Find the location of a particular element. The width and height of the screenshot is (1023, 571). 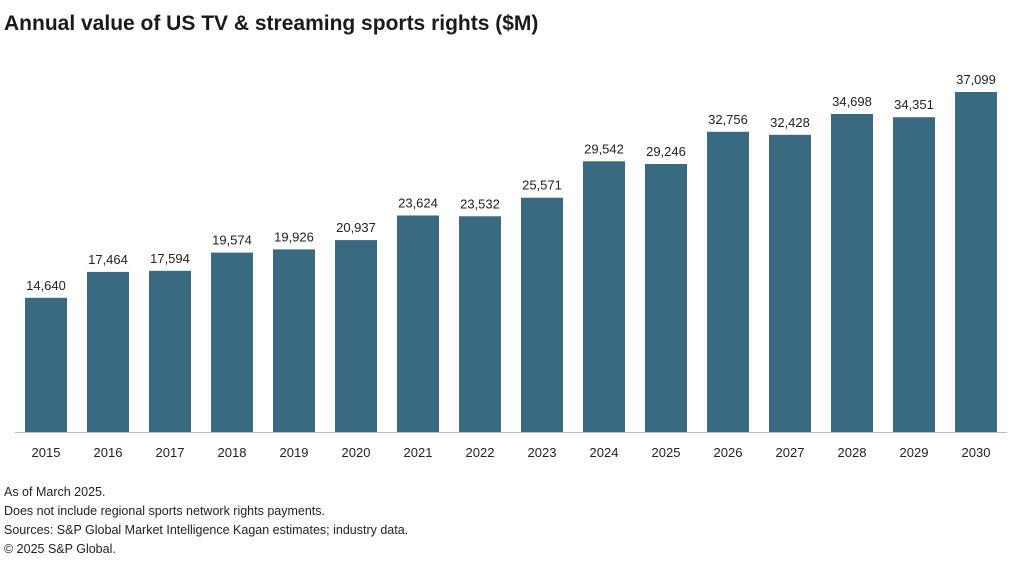

bar-2026 is located at coordinates (728, 282).